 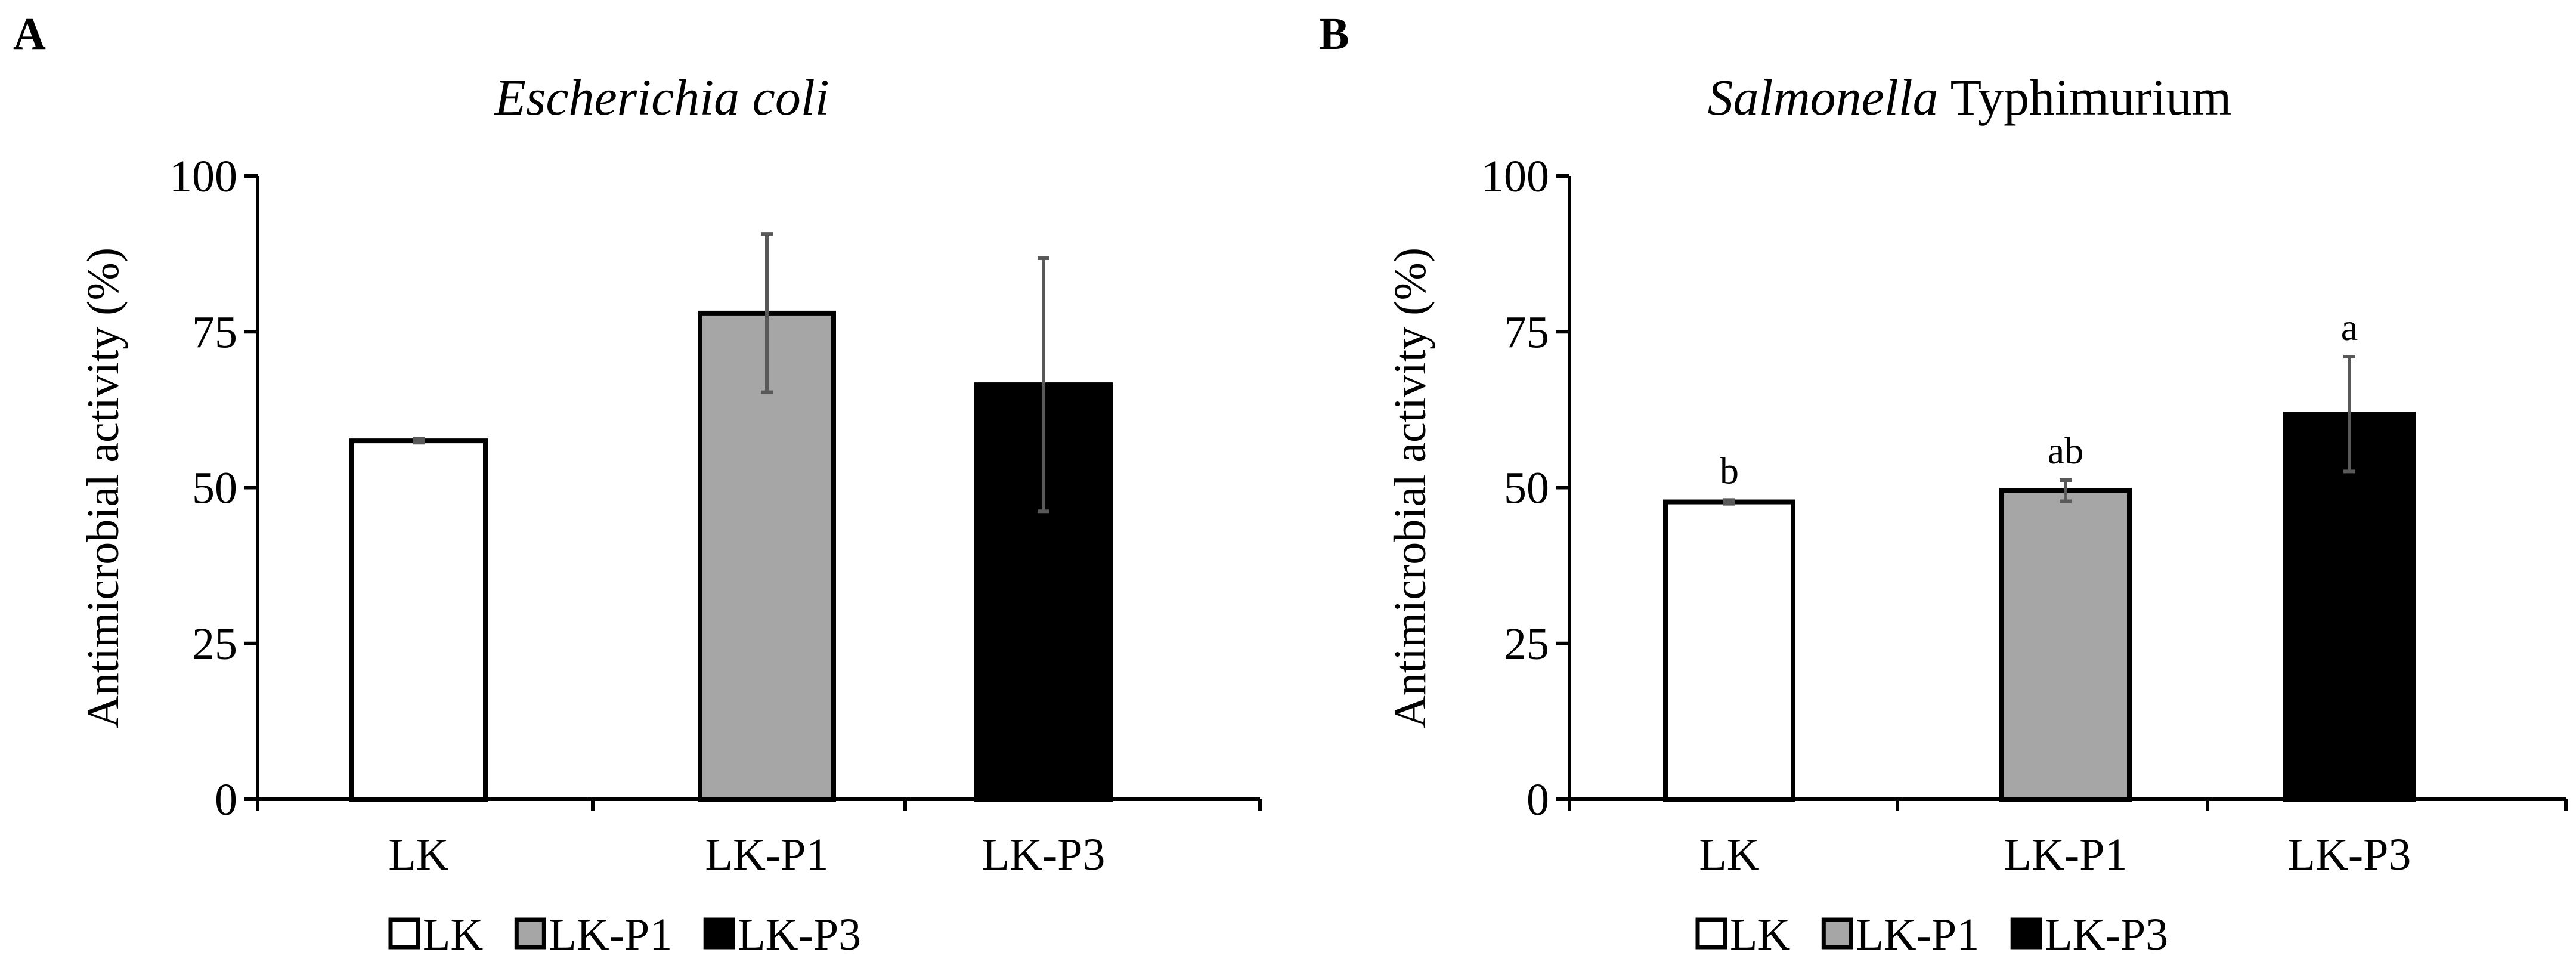 I want to click on chart-title: Salmonella Typhimurium, so click(x=1970, y=97).